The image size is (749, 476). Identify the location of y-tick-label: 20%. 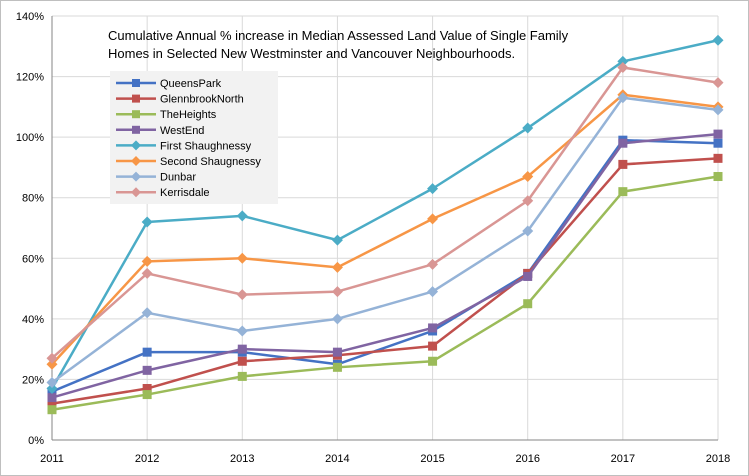
(33, 380).